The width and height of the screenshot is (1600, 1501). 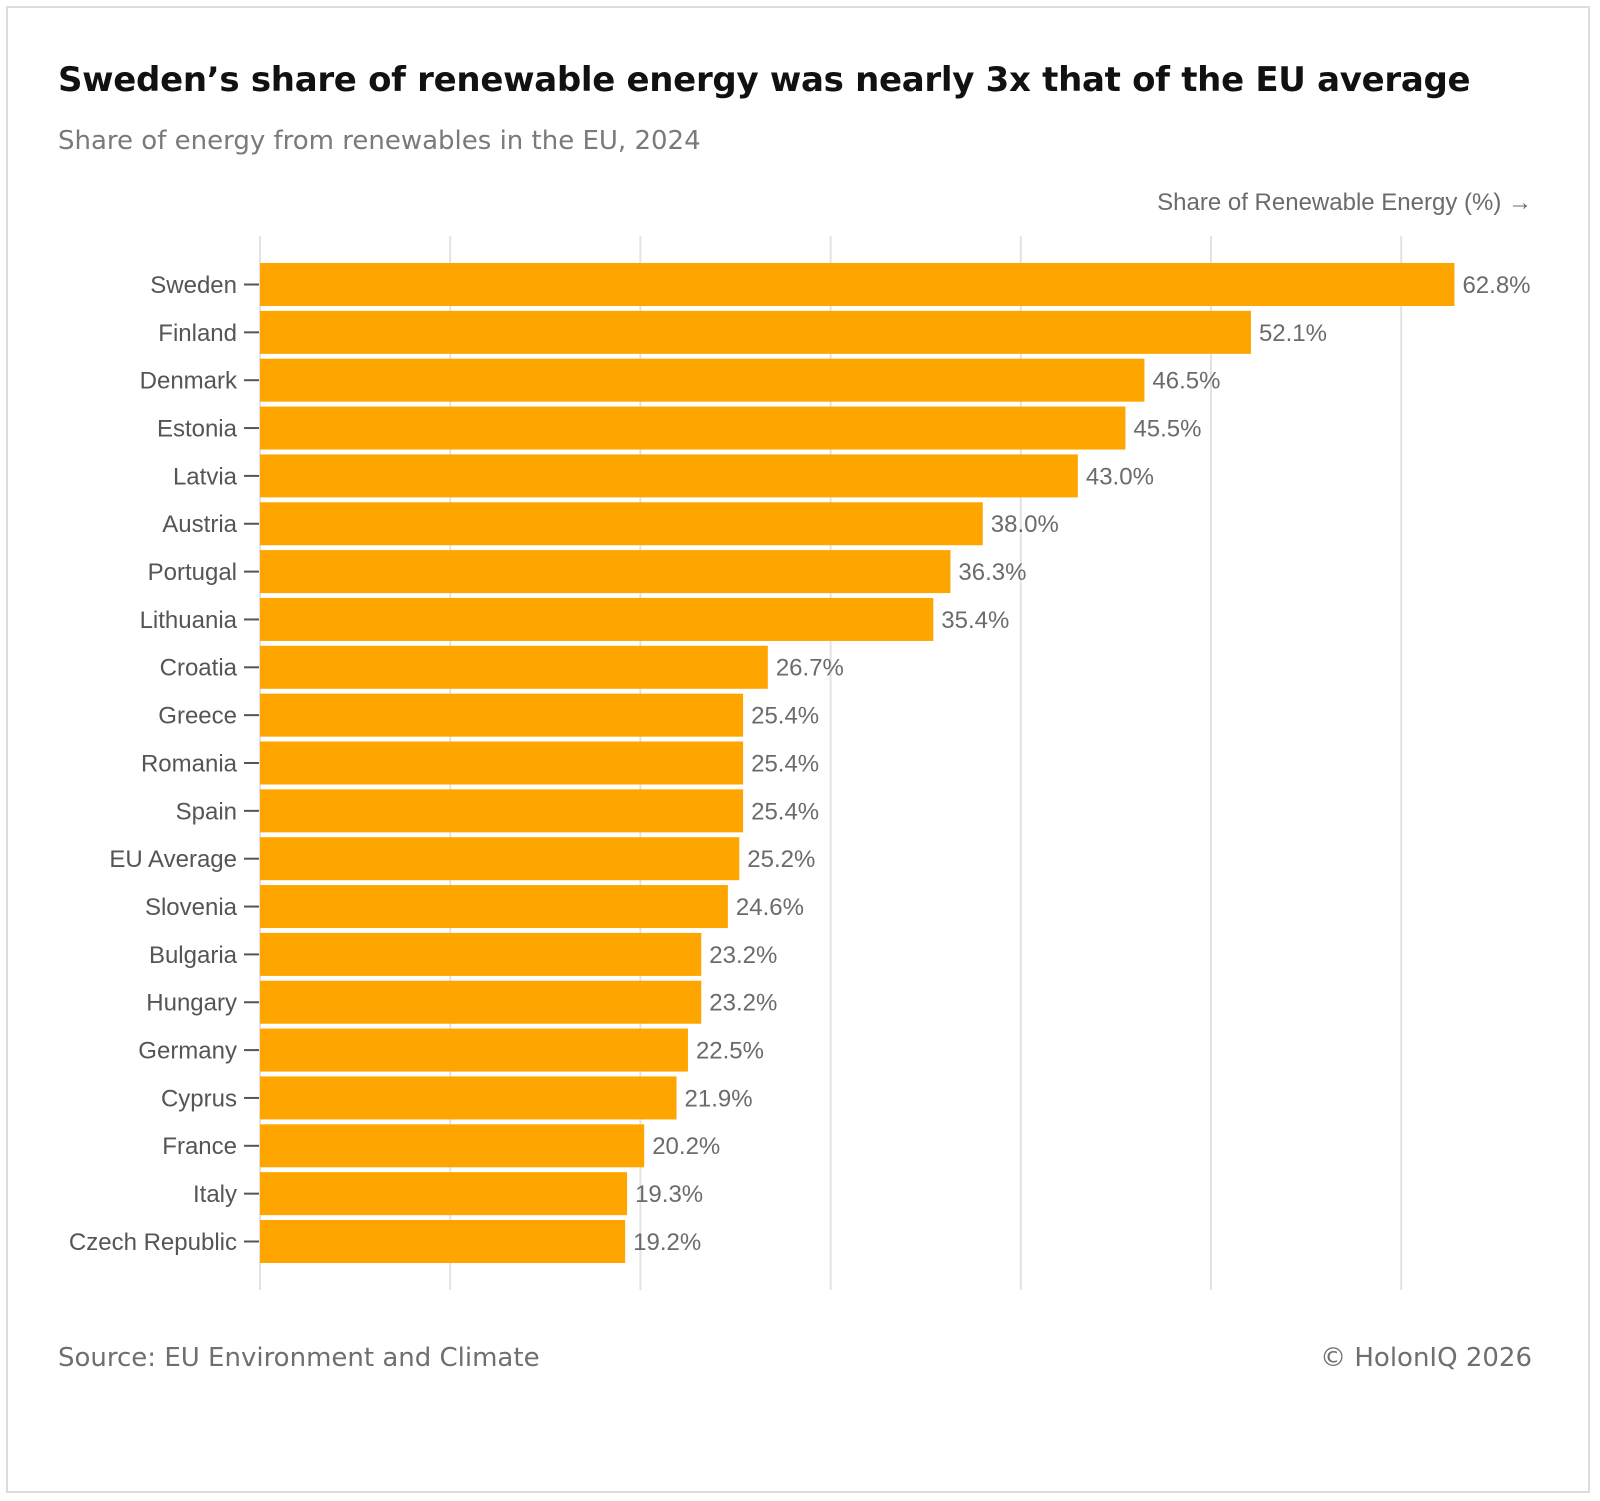 What do you see at coordinates (1025, 524) in the screenshot?
I see `data-label: 38.0%` at bounding box center [1025, 524].